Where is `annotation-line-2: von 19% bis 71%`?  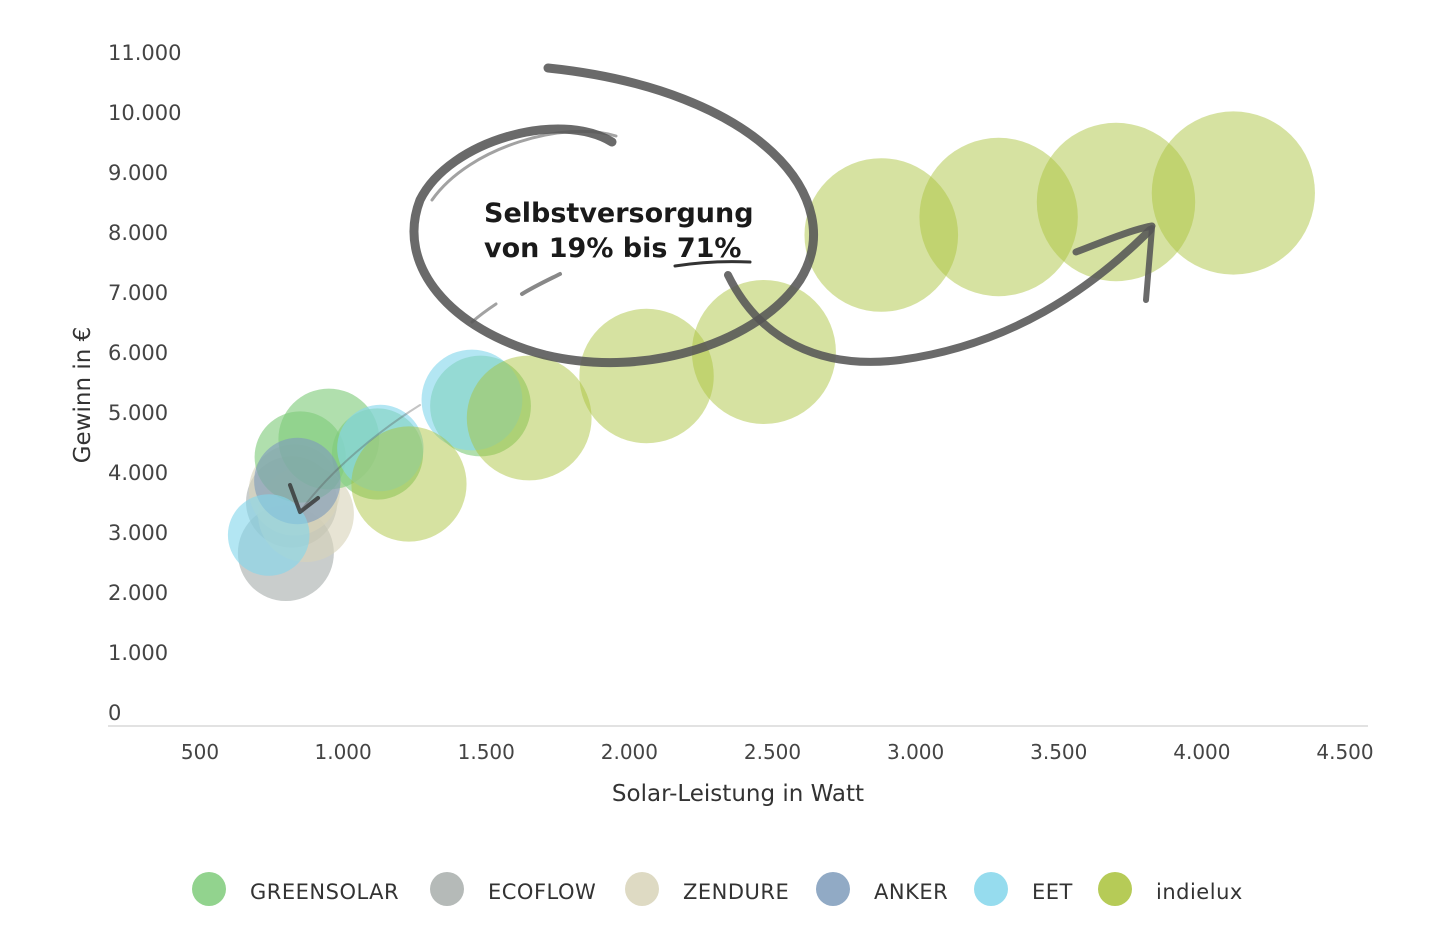 annotation-line-2: von 19% bis 71% is located at coordinates (613, 248).